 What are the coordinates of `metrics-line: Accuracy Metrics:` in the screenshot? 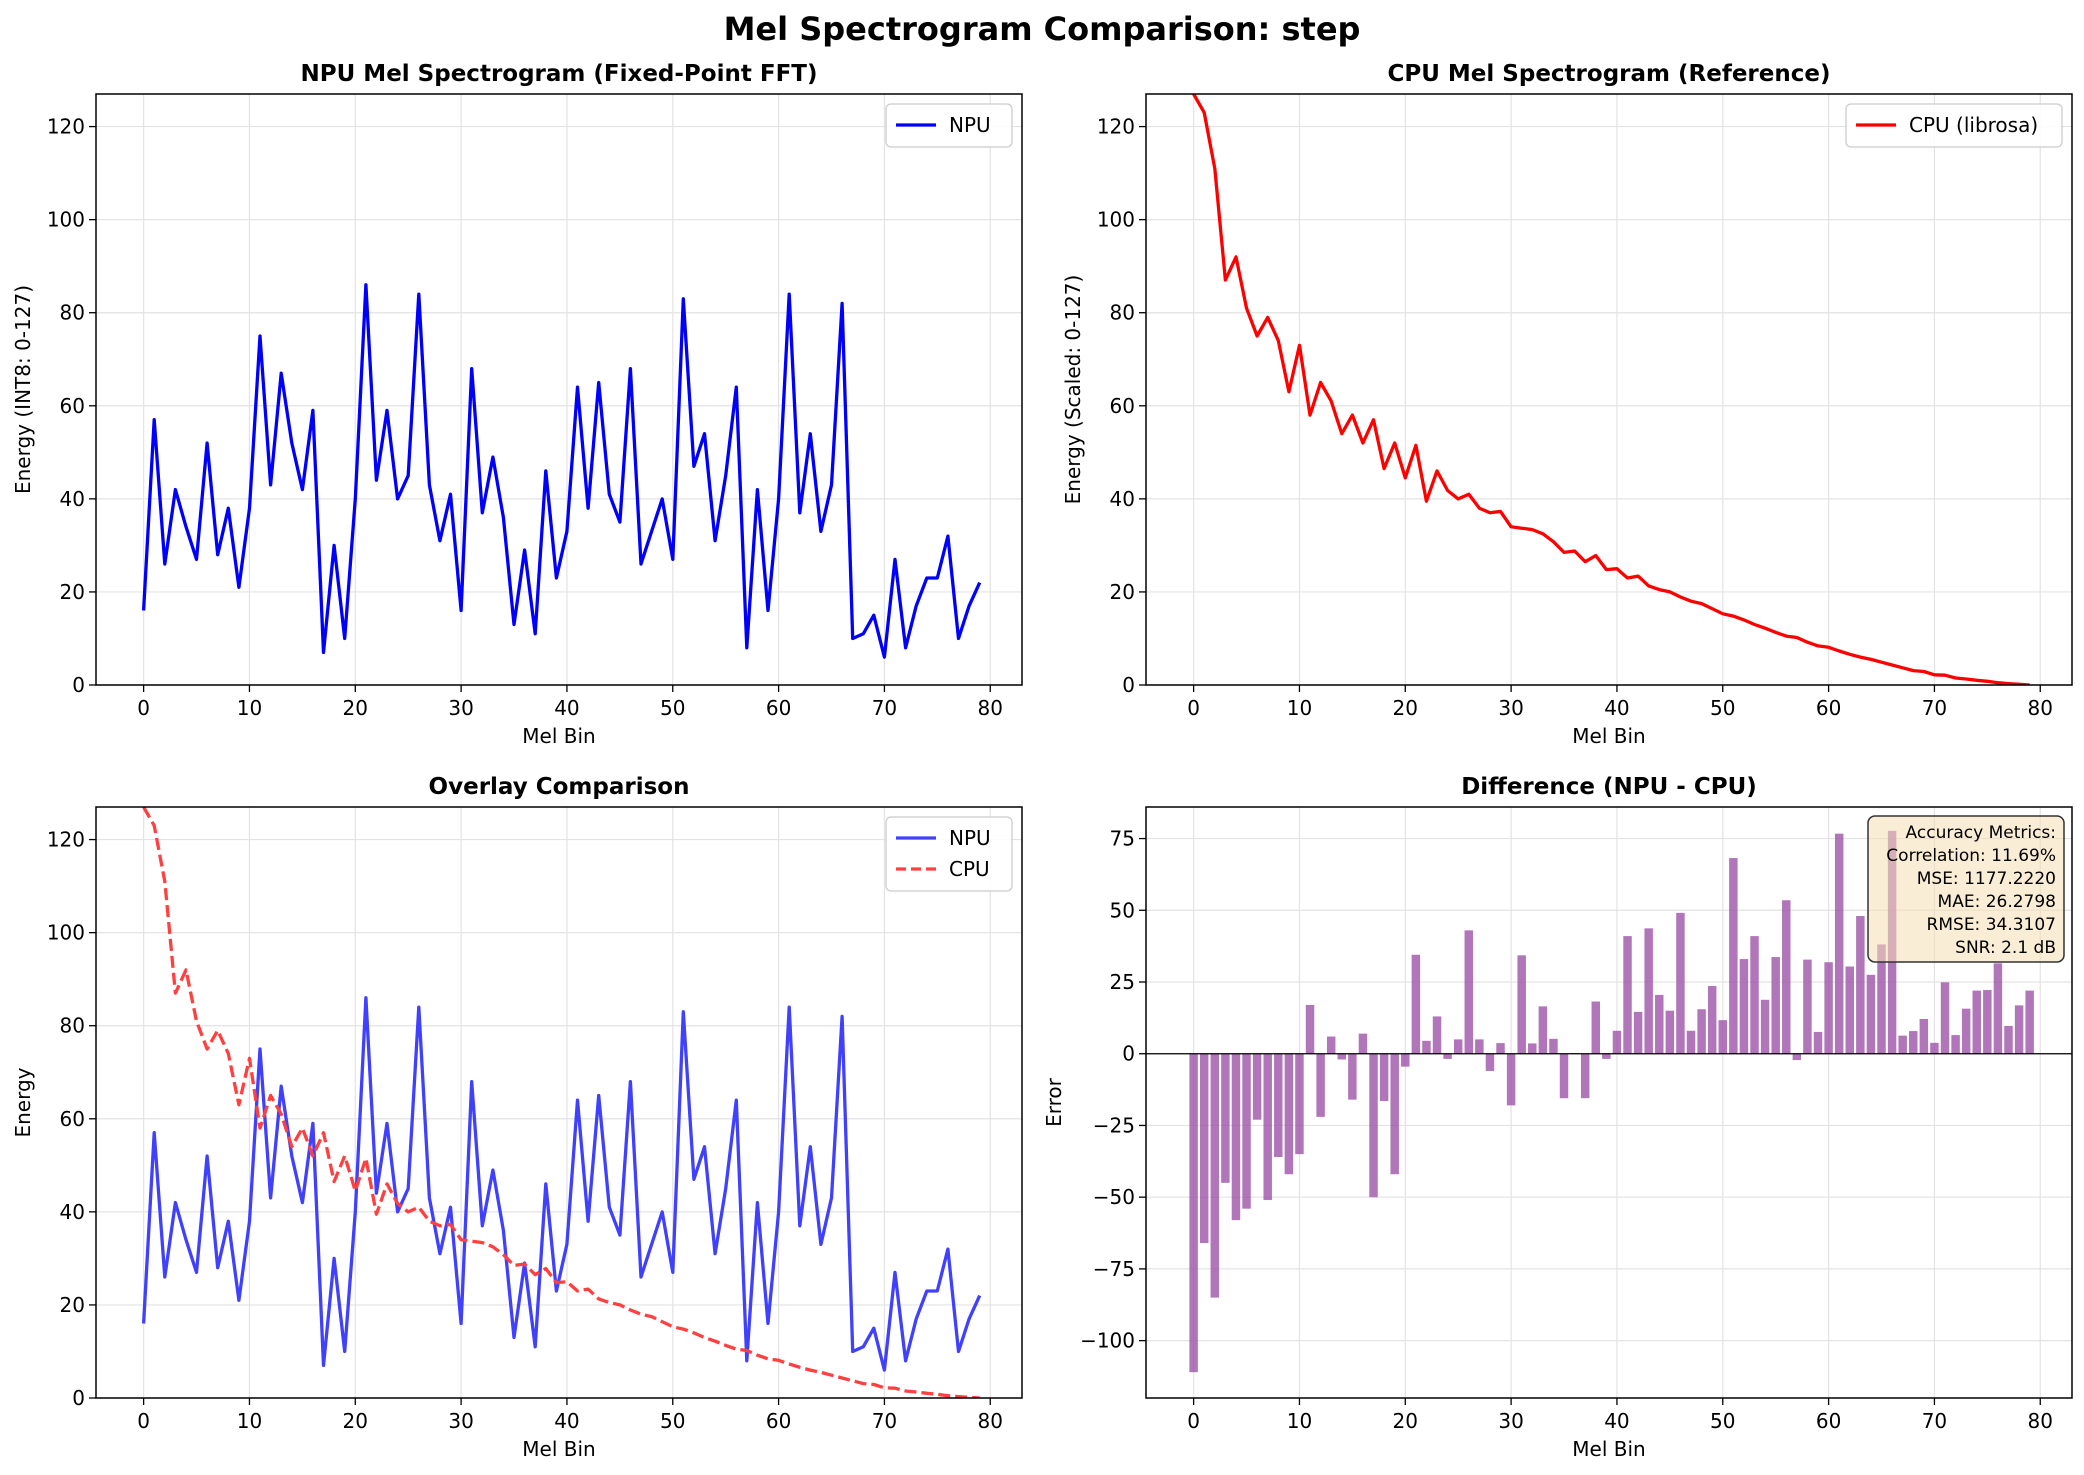 It's located at (1981, 833).